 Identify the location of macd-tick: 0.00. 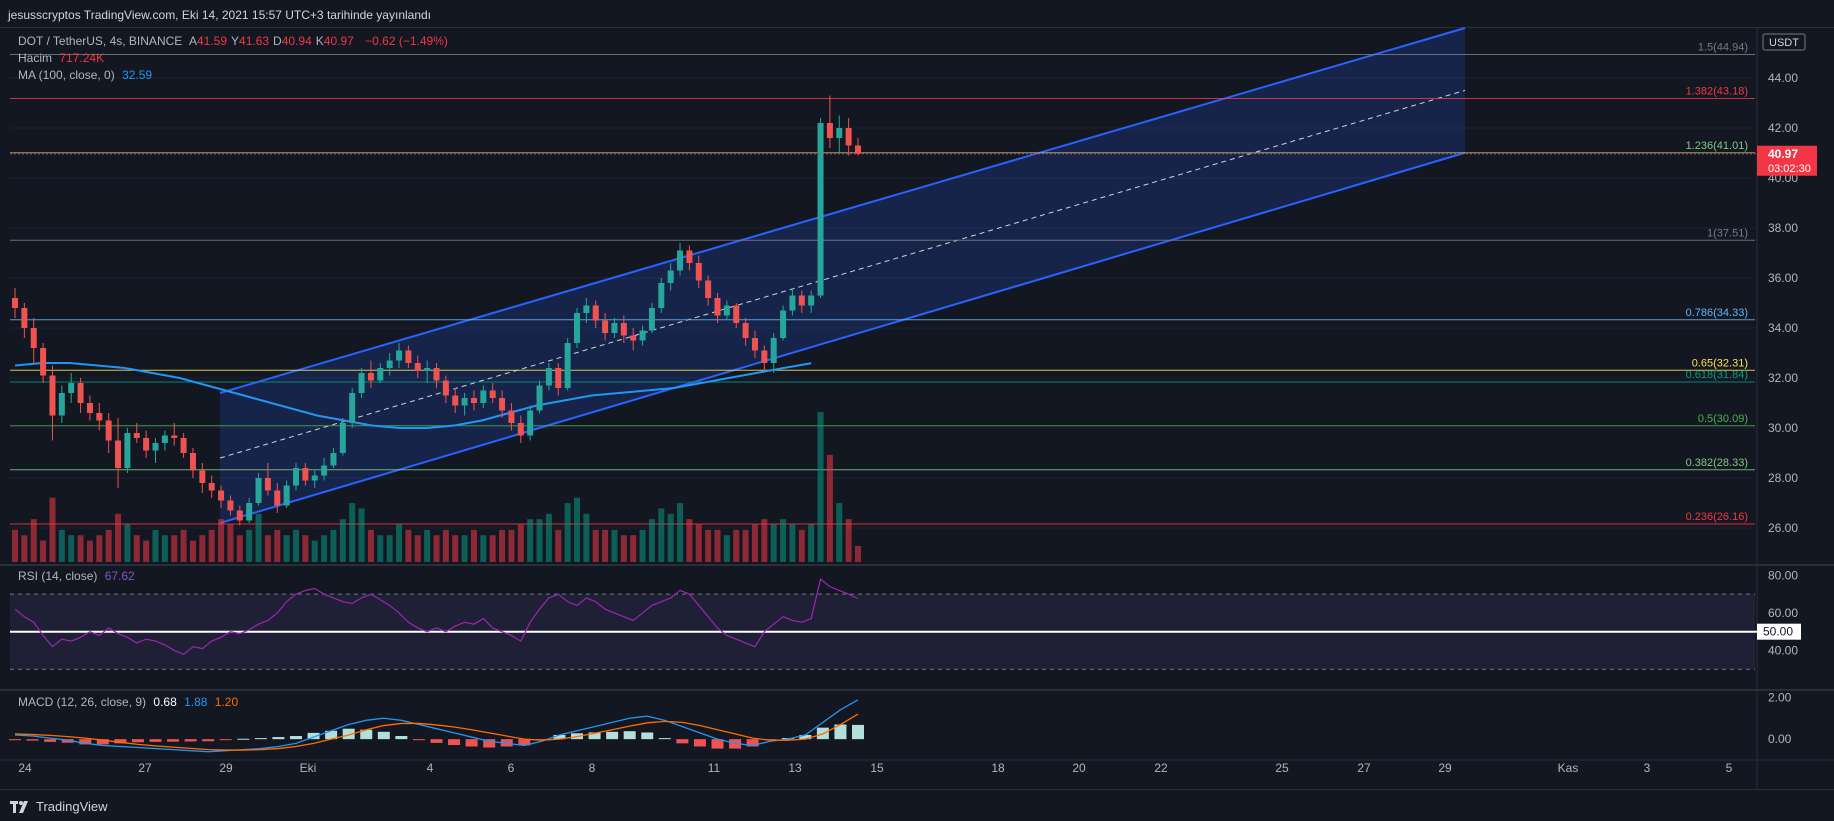
(1780, 739).